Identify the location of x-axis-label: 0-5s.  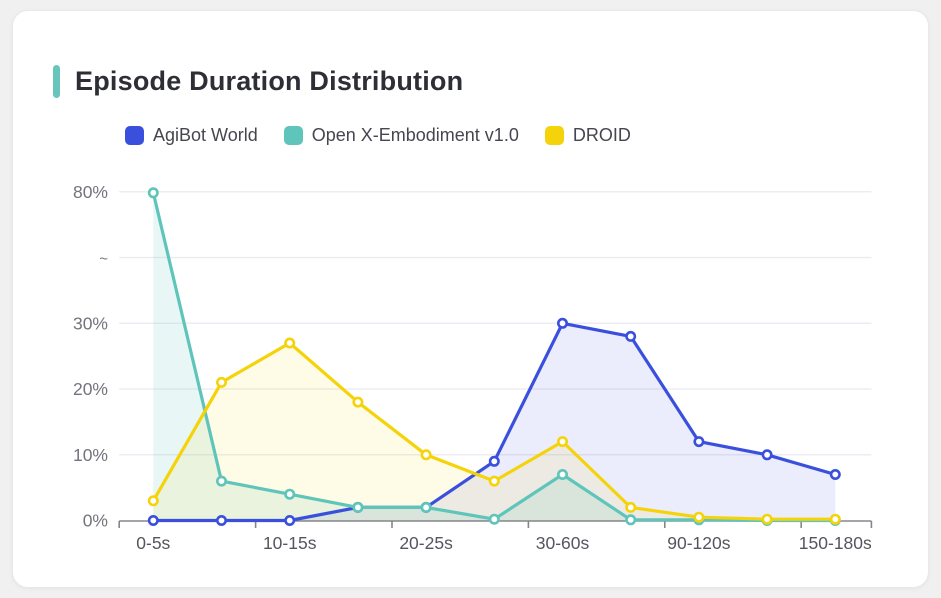
(153, 543).